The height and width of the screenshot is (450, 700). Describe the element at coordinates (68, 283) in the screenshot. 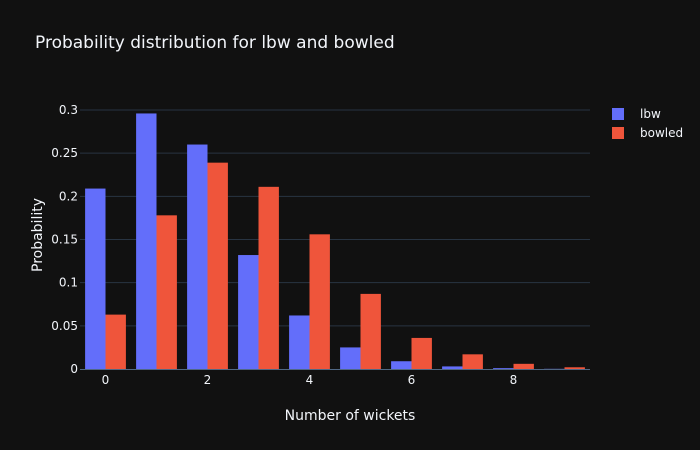

I see `y-tick-label: 0.1` at that location.